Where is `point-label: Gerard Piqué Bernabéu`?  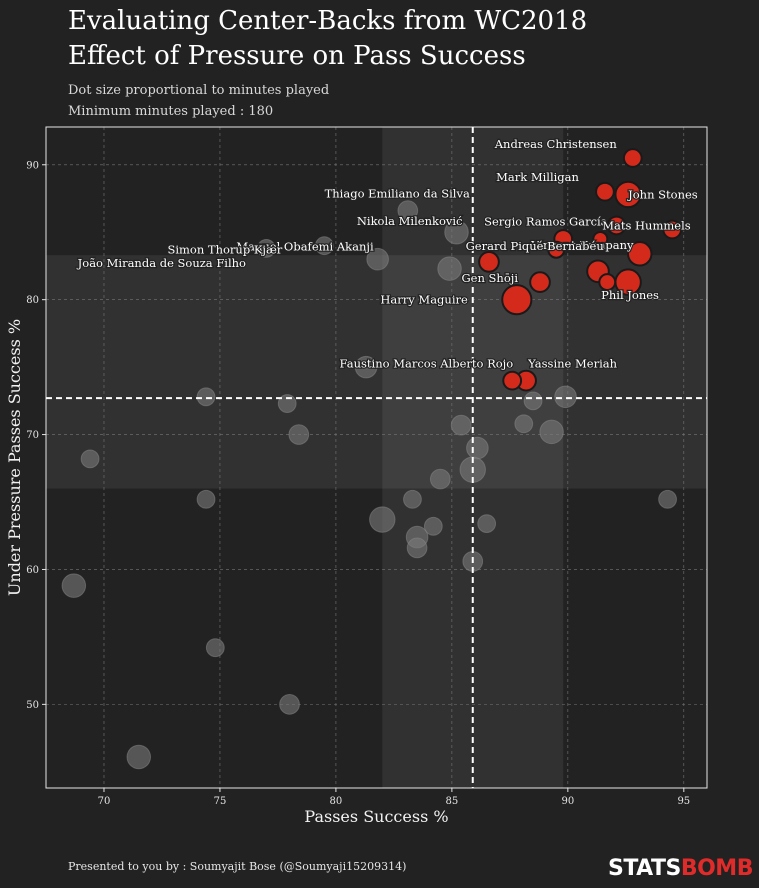
point-label: Gerard Piqué Bernabéu is located at coordinates (535, 246).